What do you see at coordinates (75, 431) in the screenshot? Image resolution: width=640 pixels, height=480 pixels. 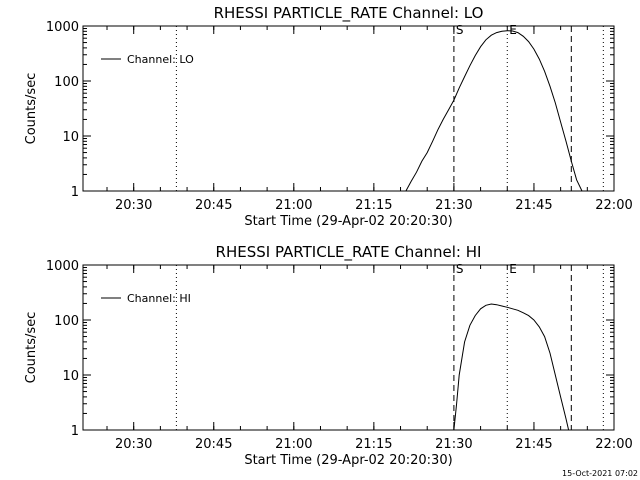 I see `panel-2-y-tick-label: 1` at bounding box center [75, 431].